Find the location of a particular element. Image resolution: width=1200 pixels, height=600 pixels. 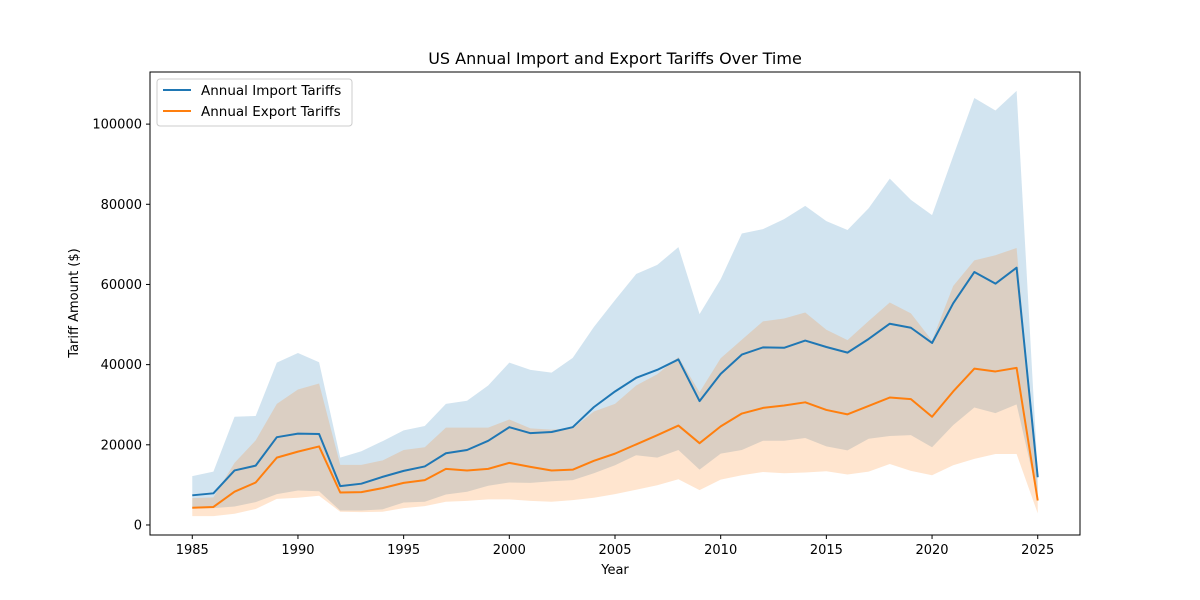

y-tick-label: 80000 is located at coordinates (121, 205).